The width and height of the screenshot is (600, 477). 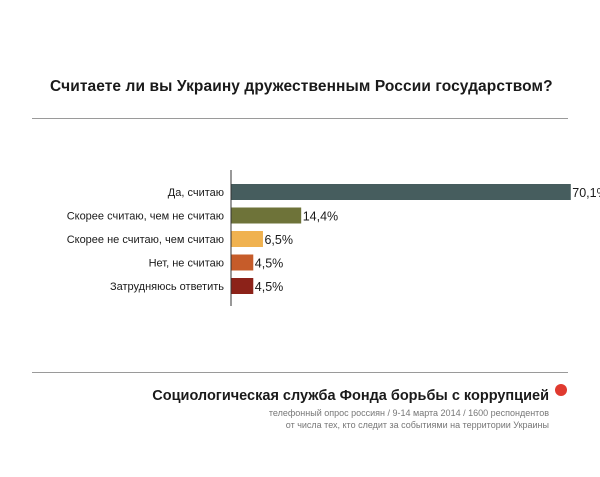 What do you see at coordinates (186, 264) in the screenshot?
I see `category-label: Нет, не считаю` at bounding box center [186, 264].